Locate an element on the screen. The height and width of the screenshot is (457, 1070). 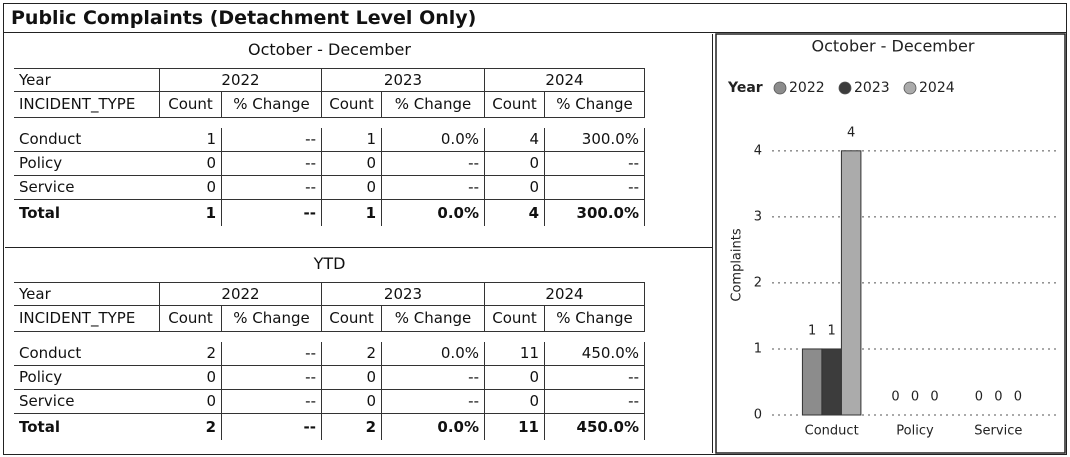
data-label: 4 is located at coordinates (851, 132).